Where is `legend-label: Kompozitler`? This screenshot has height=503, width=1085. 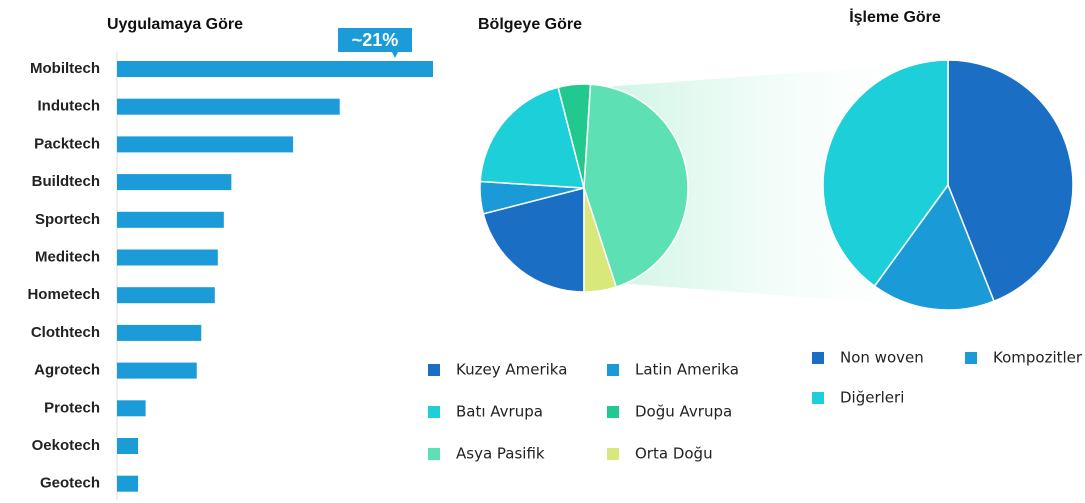 legend-label: Kompozitler is located at coordinates (1038, 358).